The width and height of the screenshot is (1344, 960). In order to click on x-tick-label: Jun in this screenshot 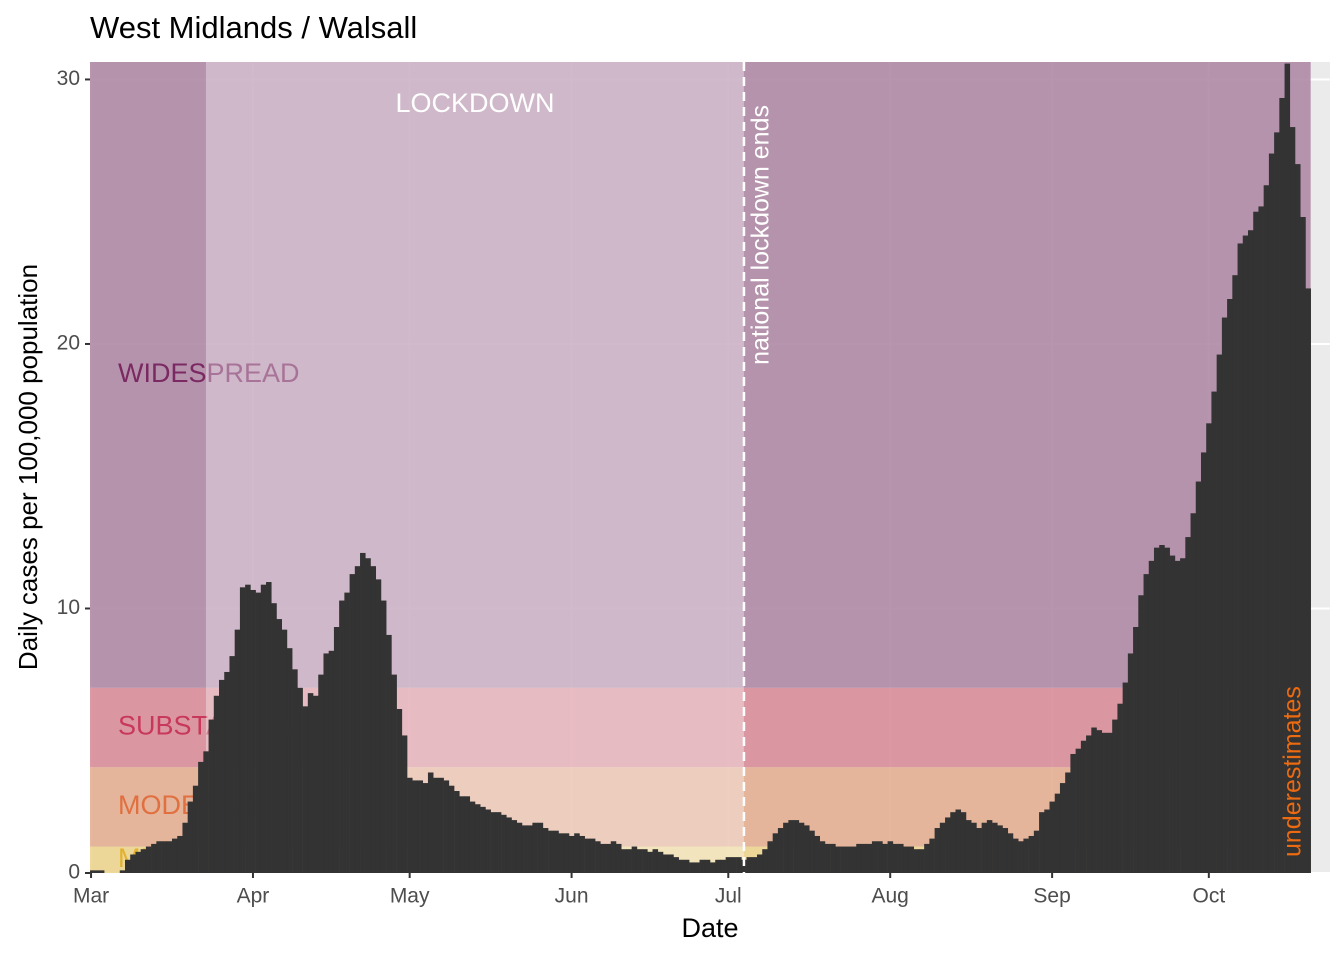, I will do `click(572, 896)`.